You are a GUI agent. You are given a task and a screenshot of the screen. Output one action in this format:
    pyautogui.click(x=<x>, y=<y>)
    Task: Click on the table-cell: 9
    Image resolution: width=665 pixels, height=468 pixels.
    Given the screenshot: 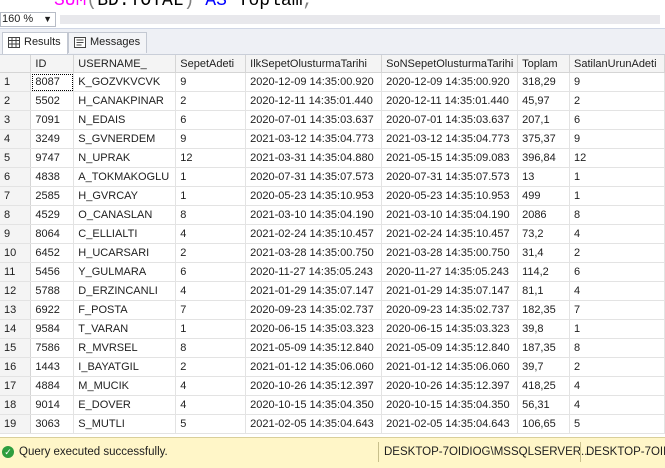 What is the action you would take?
    pyautogui.click(x=211, y=82)
    